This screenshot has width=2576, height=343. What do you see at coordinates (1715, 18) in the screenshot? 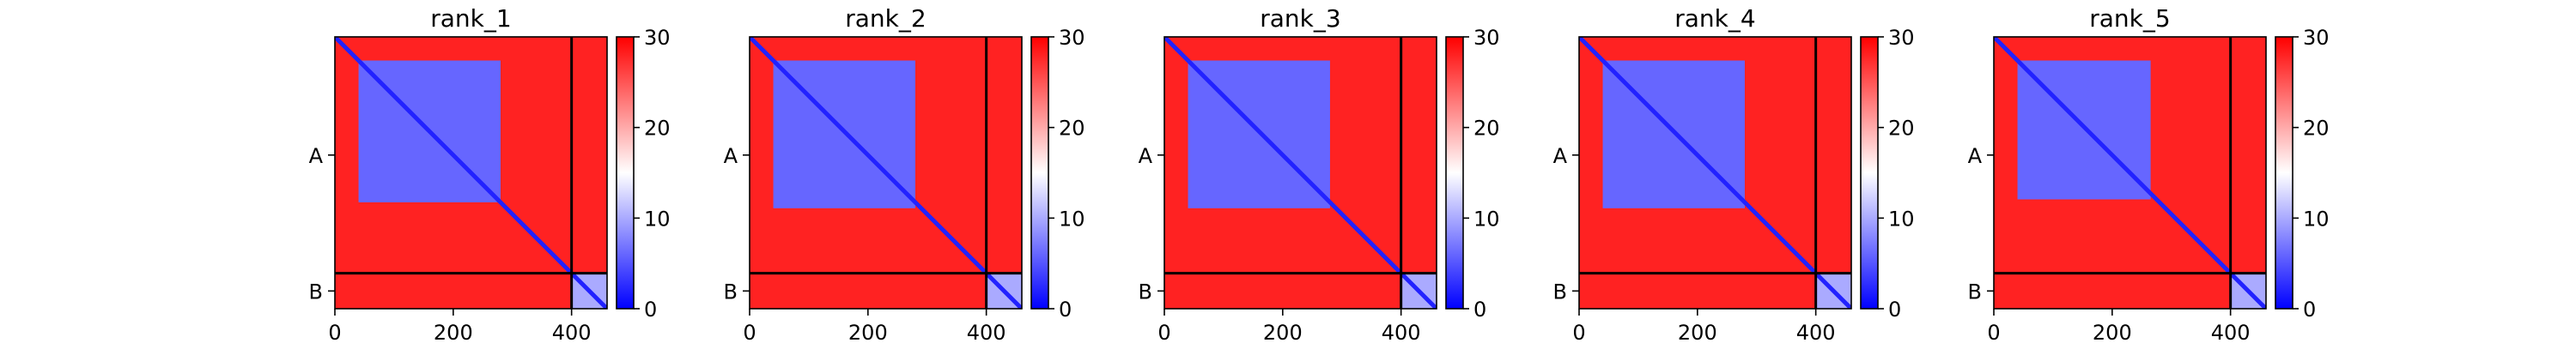
I see `panel-title: rank_4` at bounding box center [1715, 18].